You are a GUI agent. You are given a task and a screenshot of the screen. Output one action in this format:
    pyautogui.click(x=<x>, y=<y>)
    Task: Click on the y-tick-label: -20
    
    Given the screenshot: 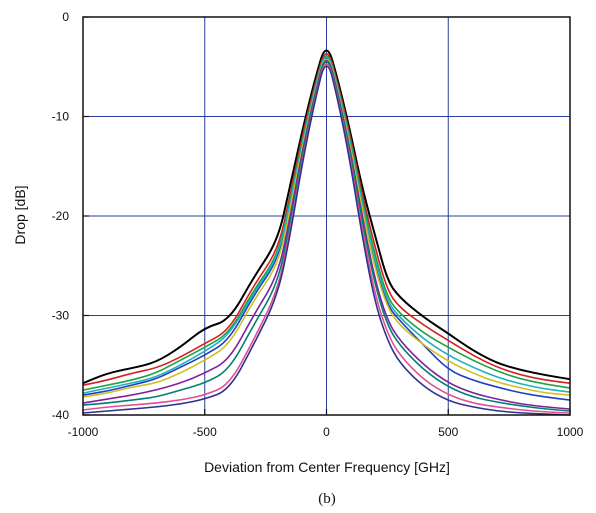 What is the action you would take?
    pyautogui.click(x=61, y=216)
    